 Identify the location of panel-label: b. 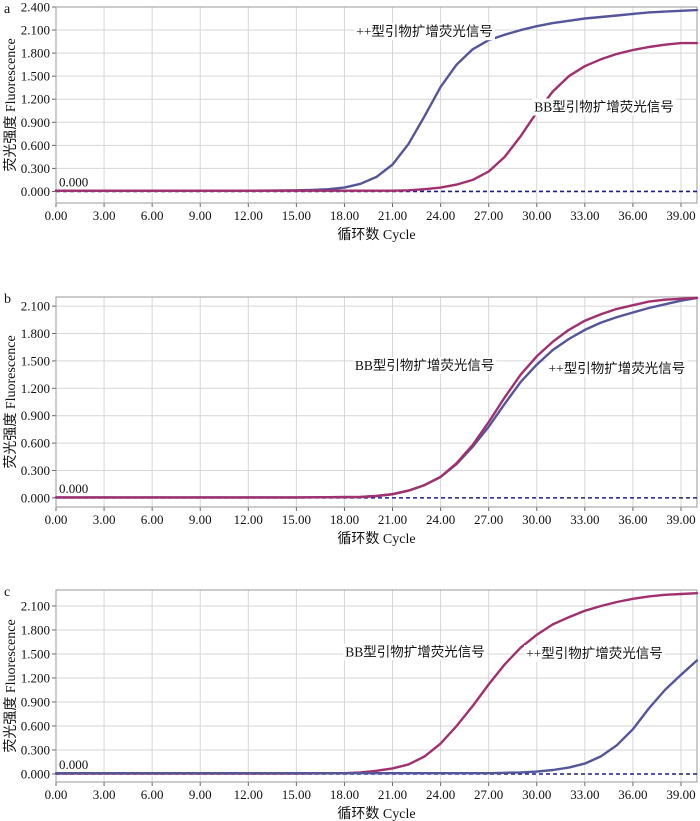
(7, 299).